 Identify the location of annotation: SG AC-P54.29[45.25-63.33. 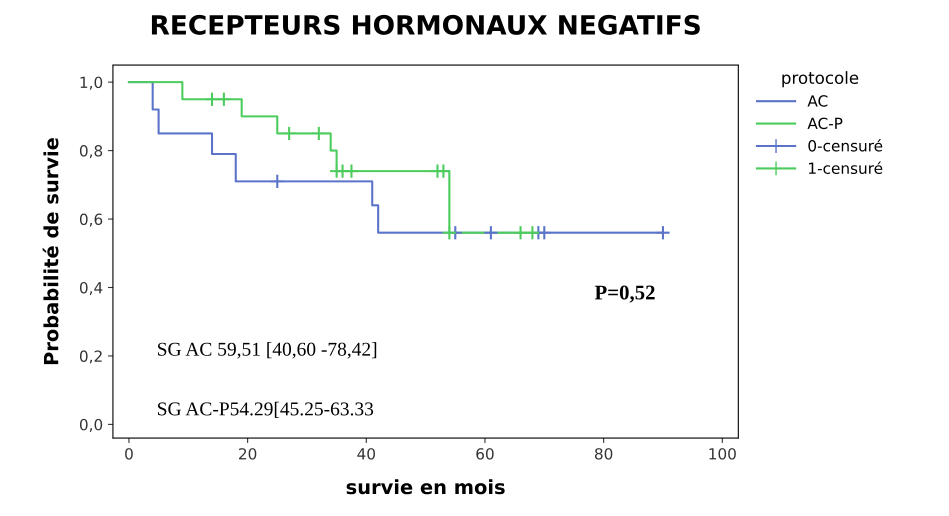
(266, 410).